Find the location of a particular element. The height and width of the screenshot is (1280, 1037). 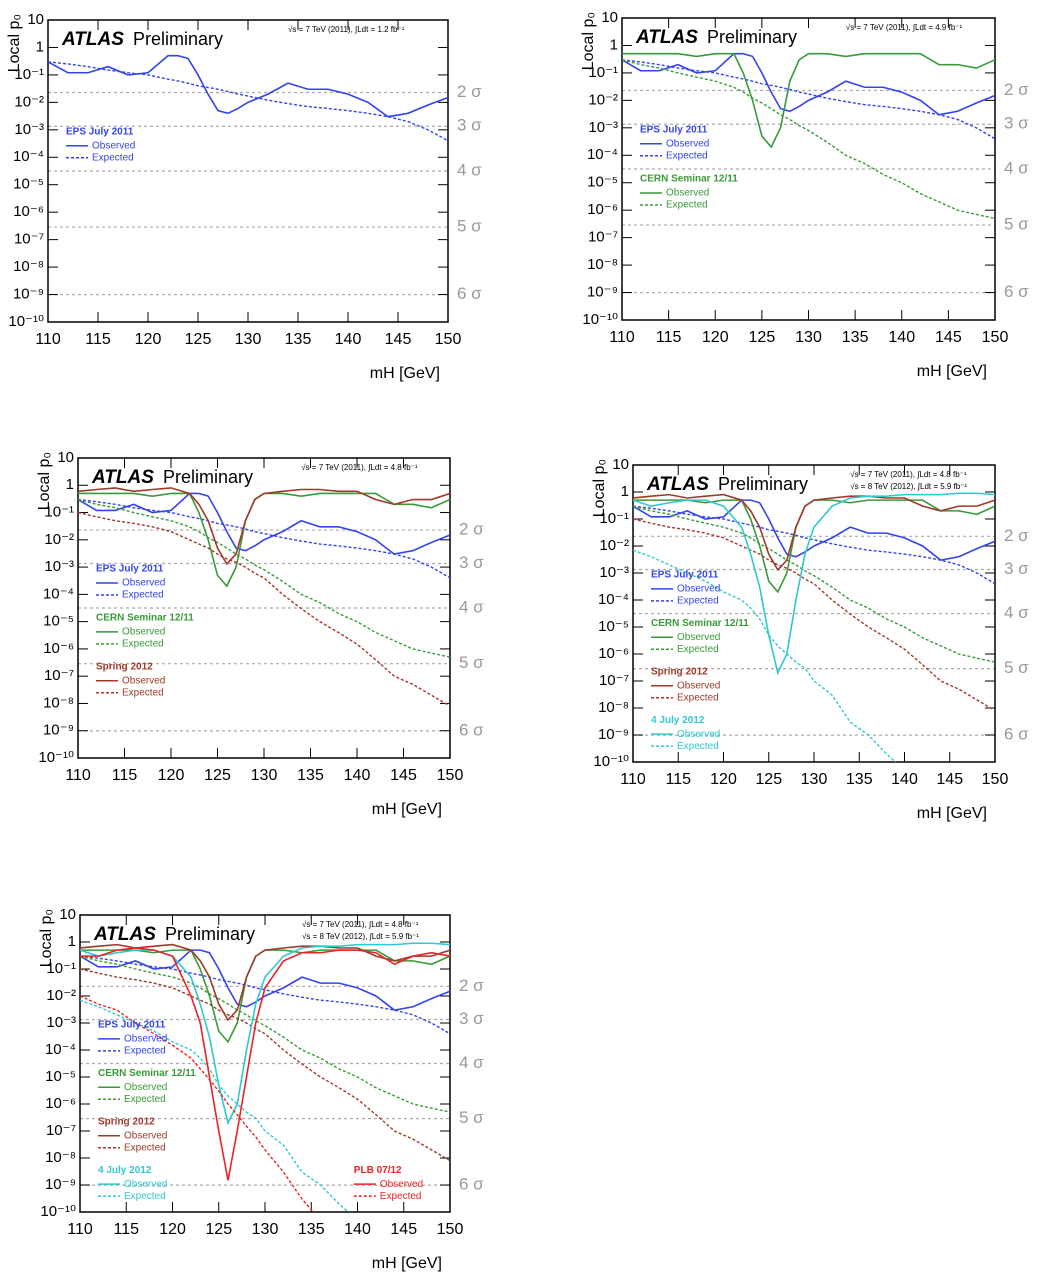

x-tick-label: 120 is located at coordinates (148, 339).